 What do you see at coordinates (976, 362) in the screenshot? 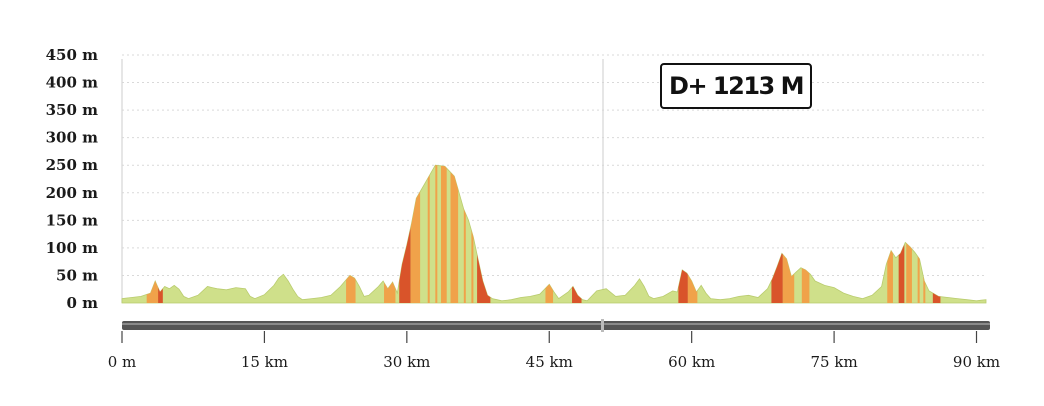
I see `x-tick-label: 90 km` at bounding box center [976, 362].